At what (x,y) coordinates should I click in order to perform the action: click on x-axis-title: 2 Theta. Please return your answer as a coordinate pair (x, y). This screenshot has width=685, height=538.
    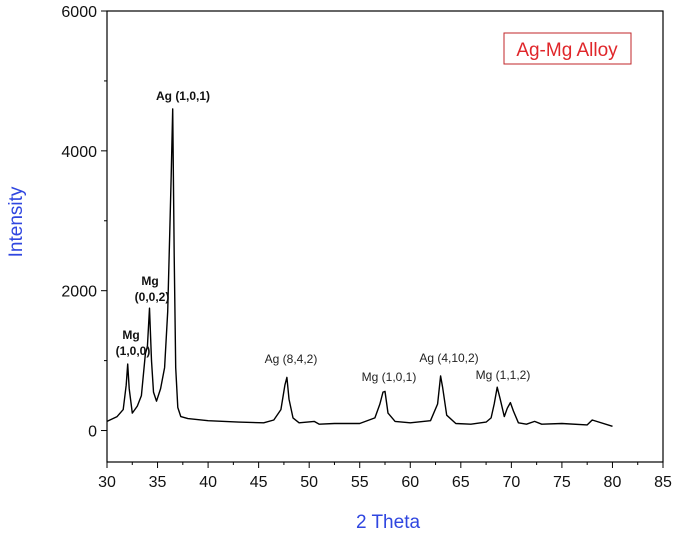
    Looking at the image, I should click on (388, 522).